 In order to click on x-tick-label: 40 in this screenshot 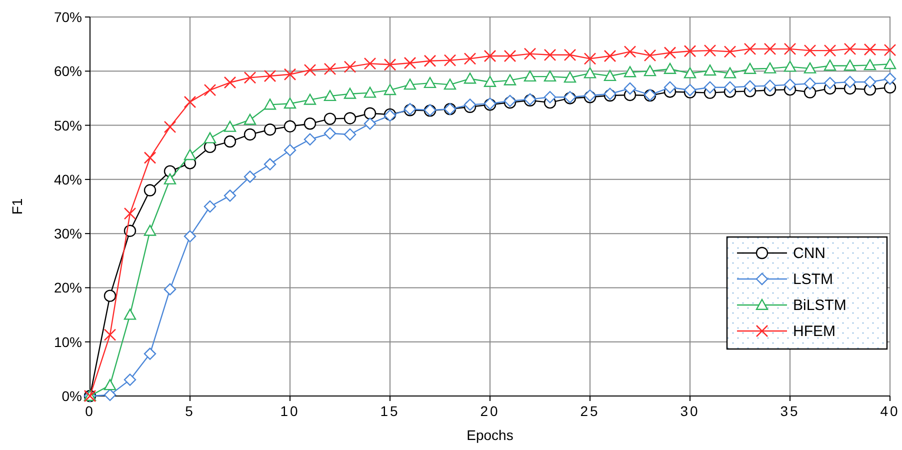, I will do `click(890, 411)`.